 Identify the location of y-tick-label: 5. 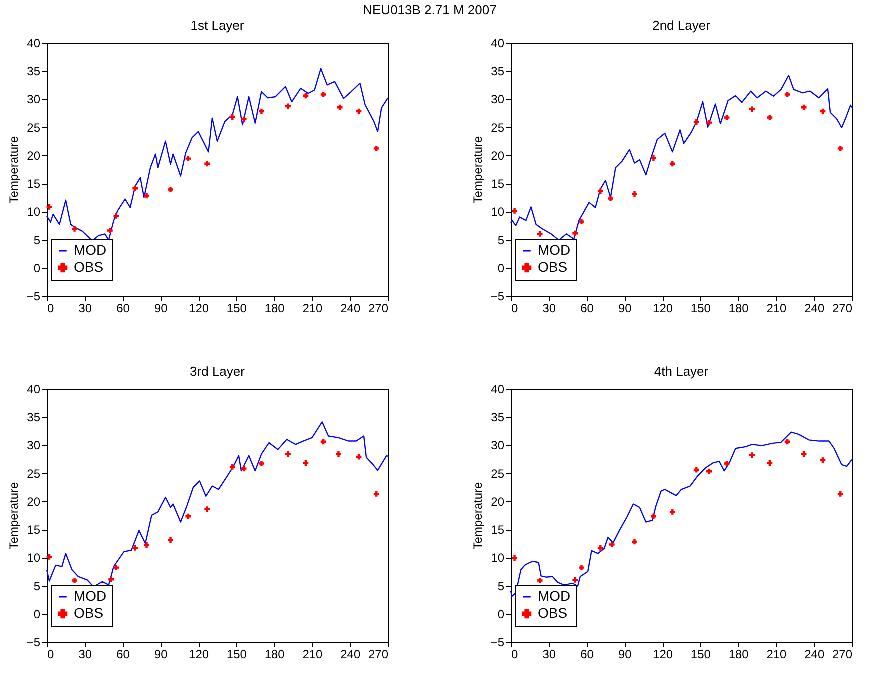
(37, 240).